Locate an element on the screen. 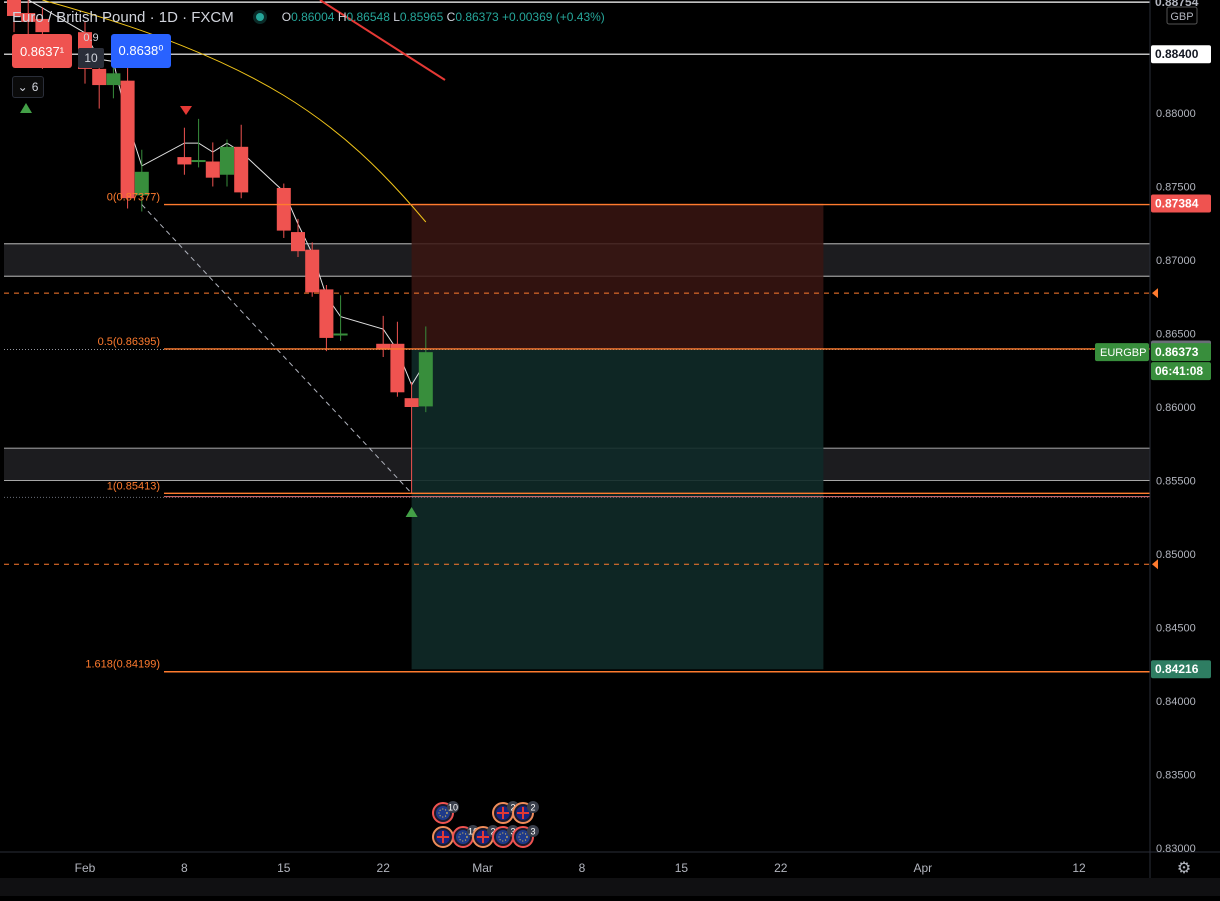  time-tick-label: Apr is located at coordinates (922, 868).